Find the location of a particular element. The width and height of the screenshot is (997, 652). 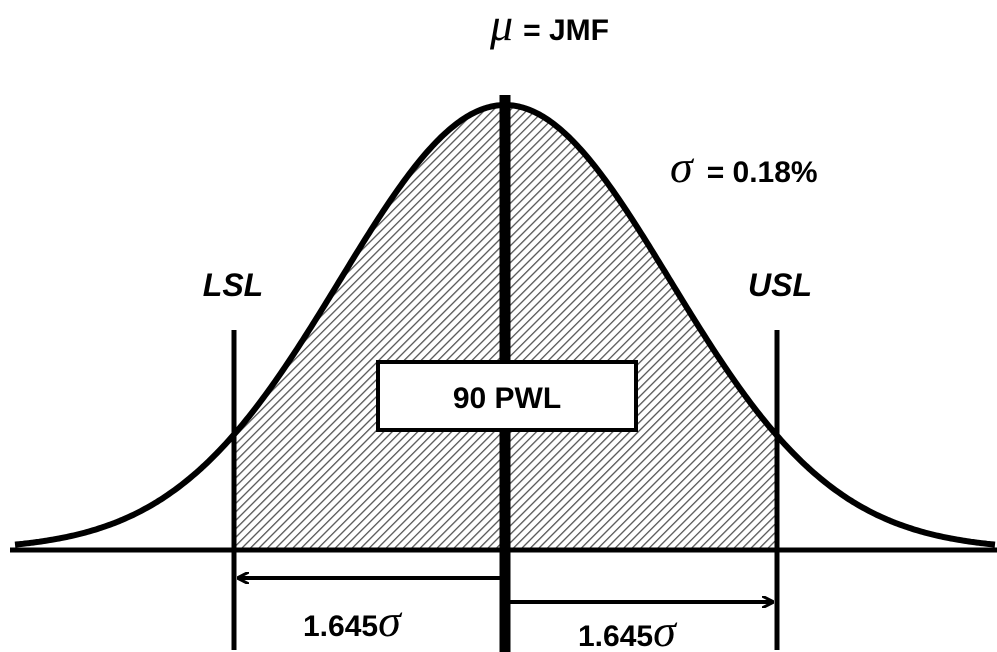

mean-label: μ = JMF is located at coordinates (549, 25).